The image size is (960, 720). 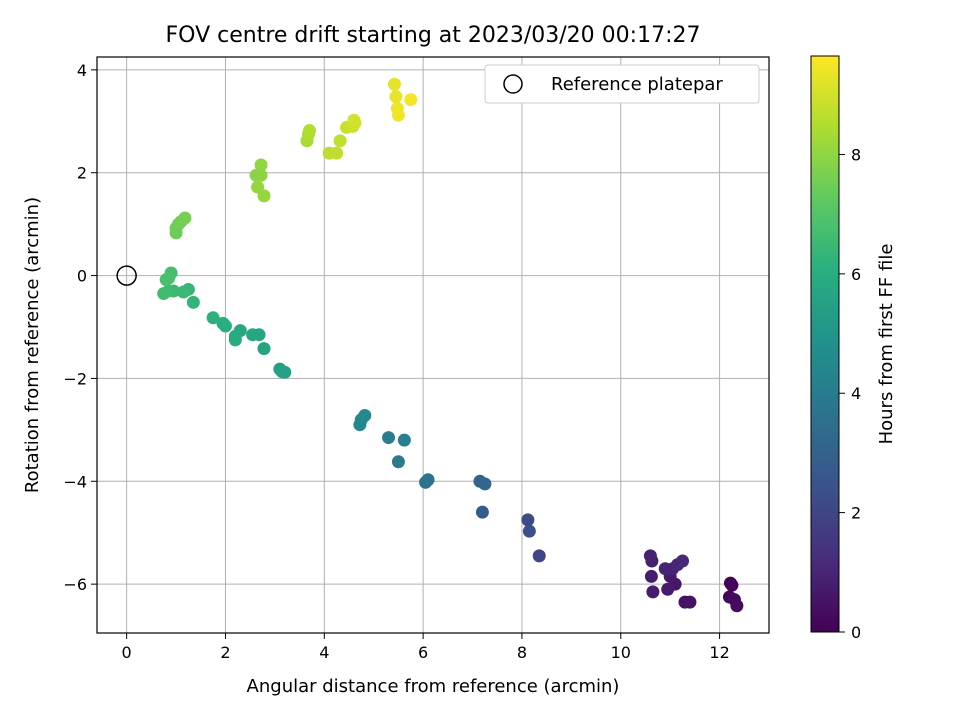 What do you see at coordinates (856, 632) in the screenshot?
I see `colorbar-tick-label: 0` at bounding box center [856, 632].